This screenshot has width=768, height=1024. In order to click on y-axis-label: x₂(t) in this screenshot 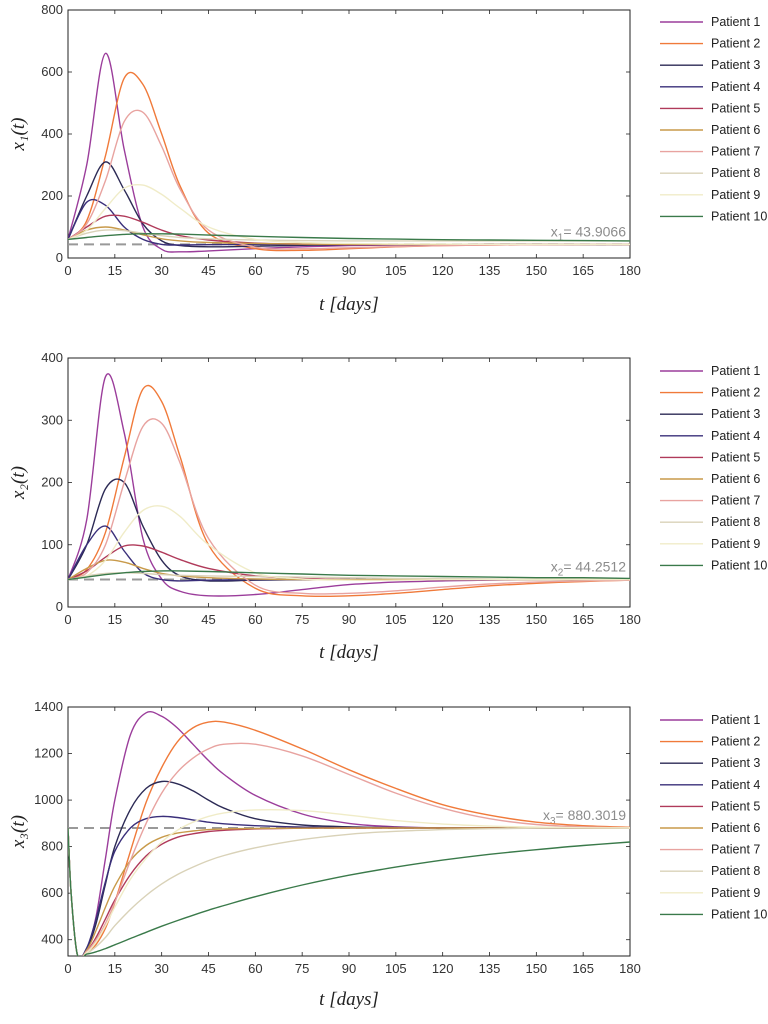, I will do `click(18, 483)`.